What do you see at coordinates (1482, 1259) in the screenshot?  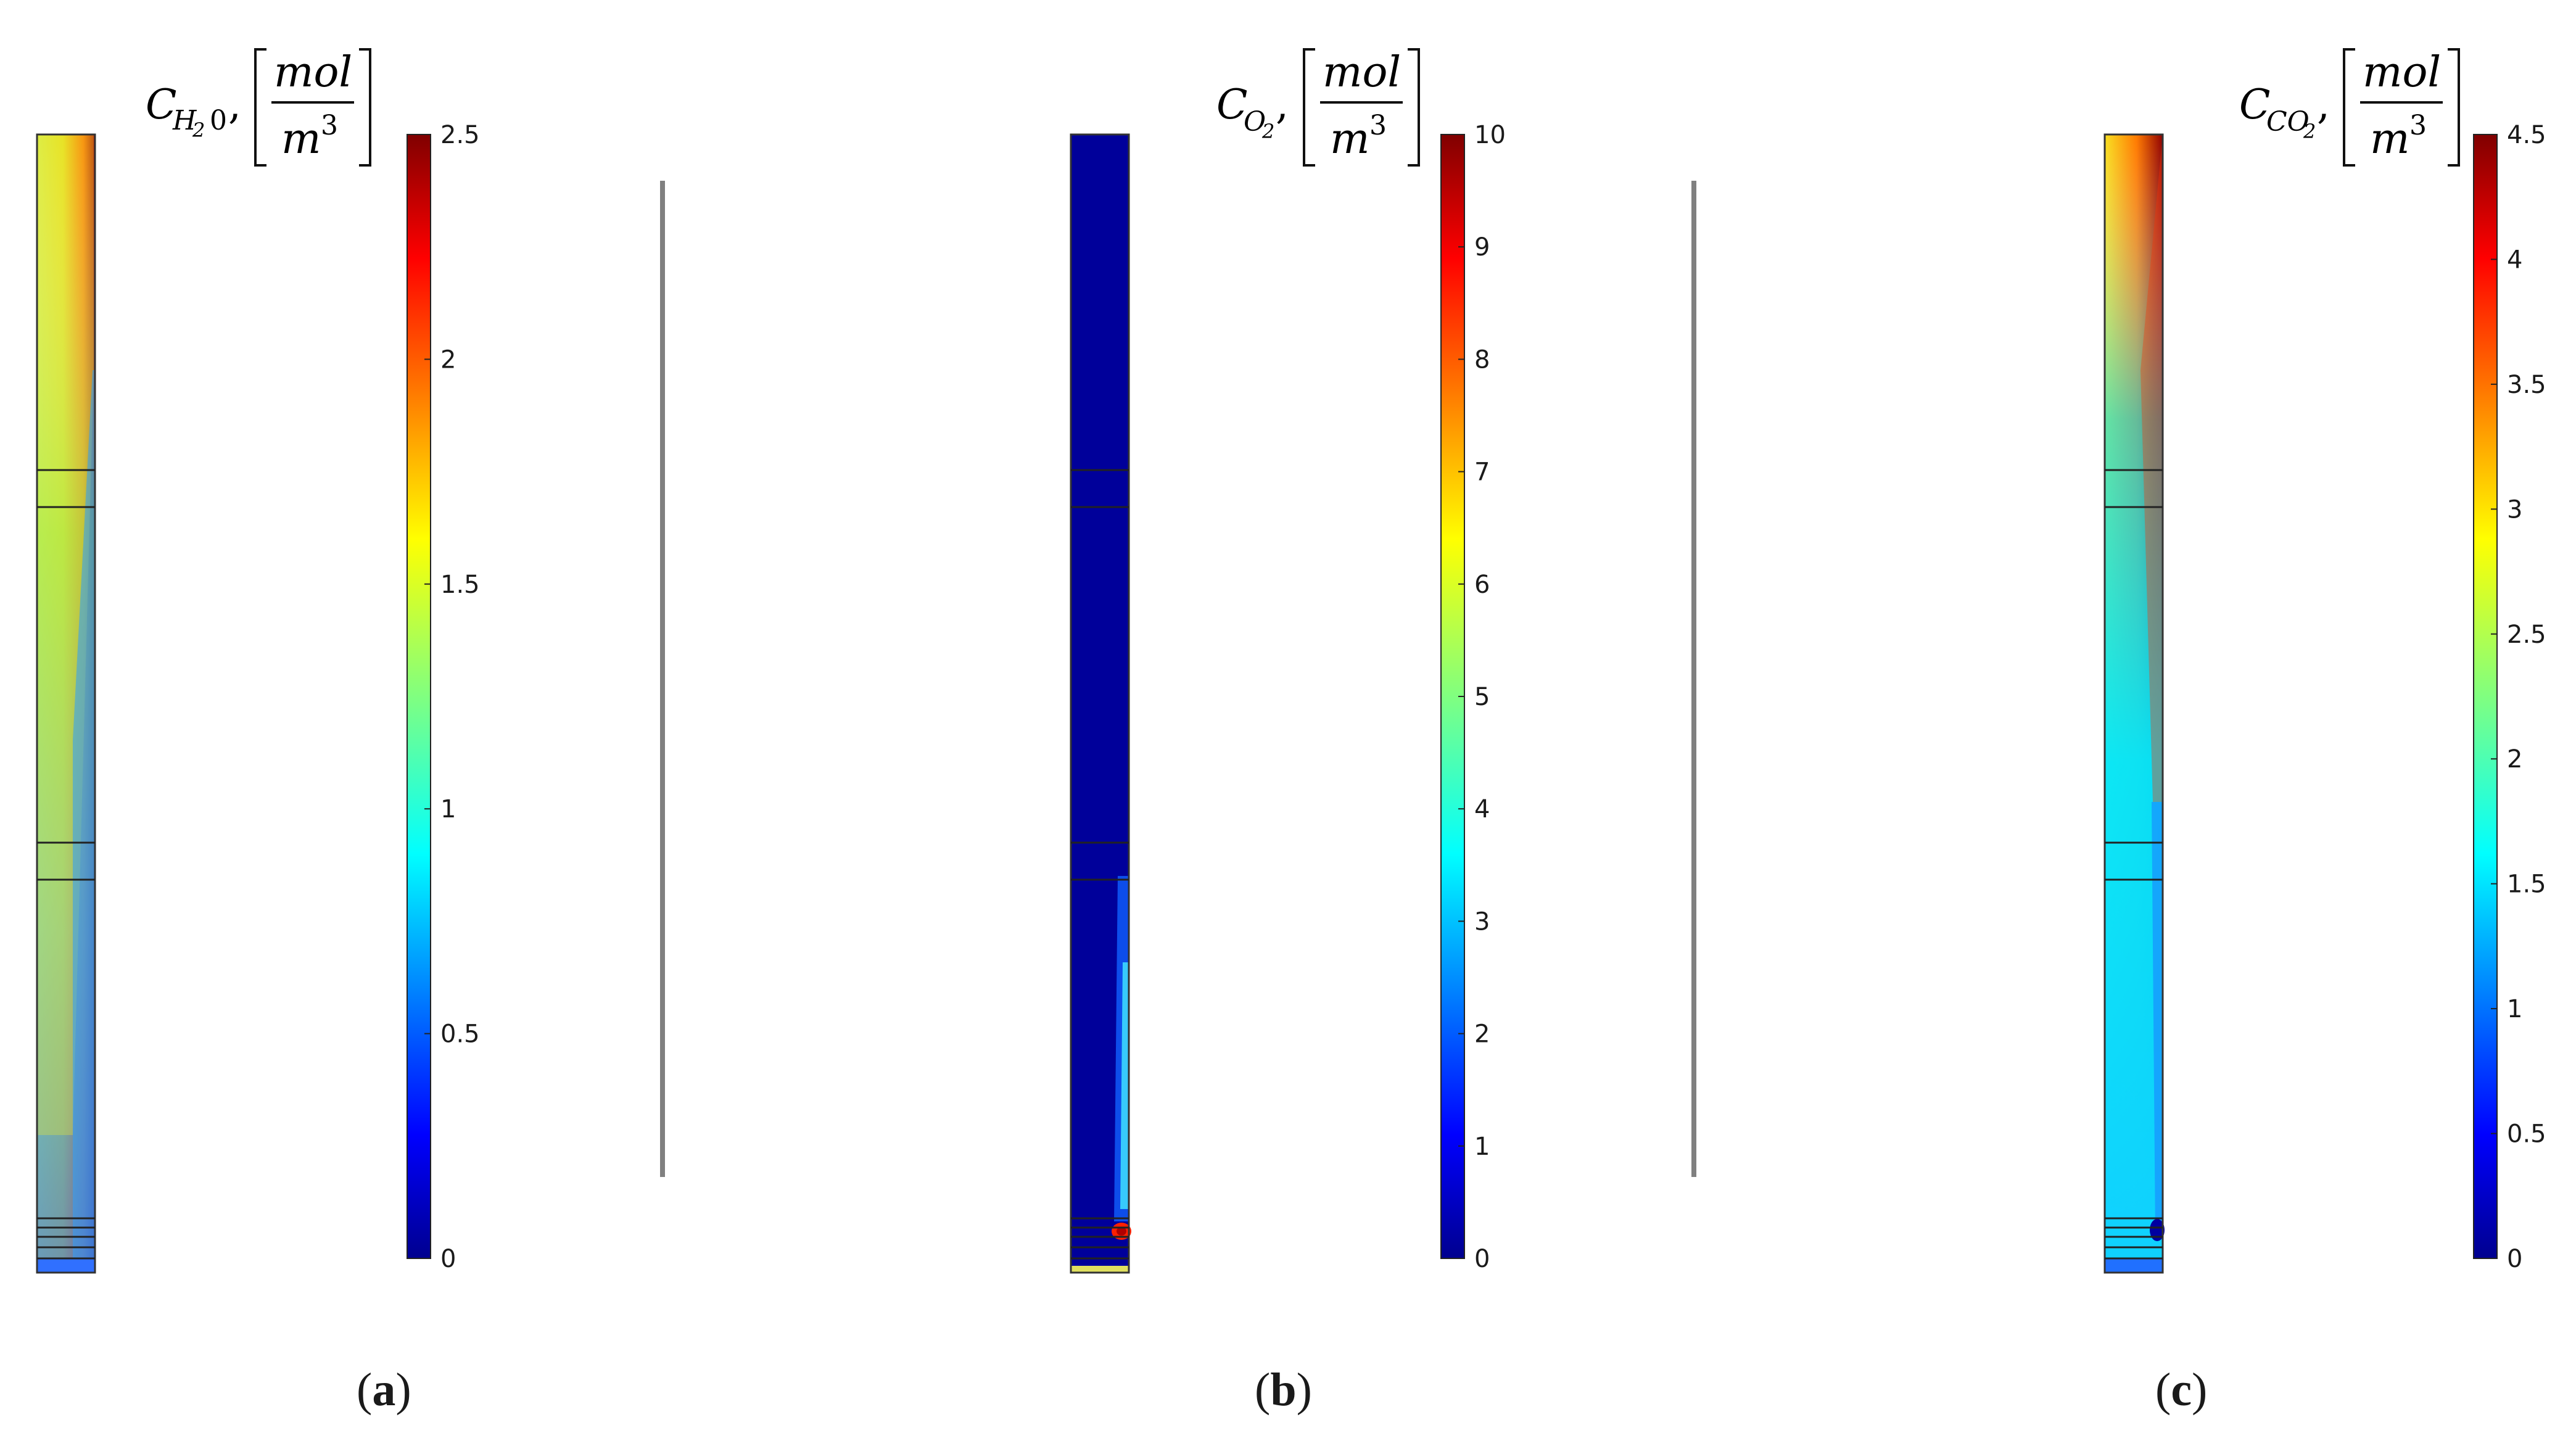 I see `colorbar-tick-label-b: 0` at bounding box center [1482, 1259].